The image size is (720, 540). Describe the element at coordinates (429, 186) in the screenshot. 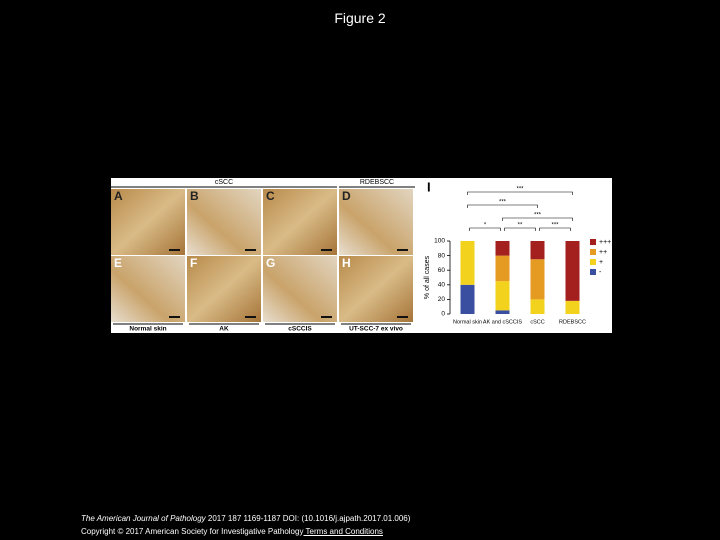

I see `panel-label: I` at that location.